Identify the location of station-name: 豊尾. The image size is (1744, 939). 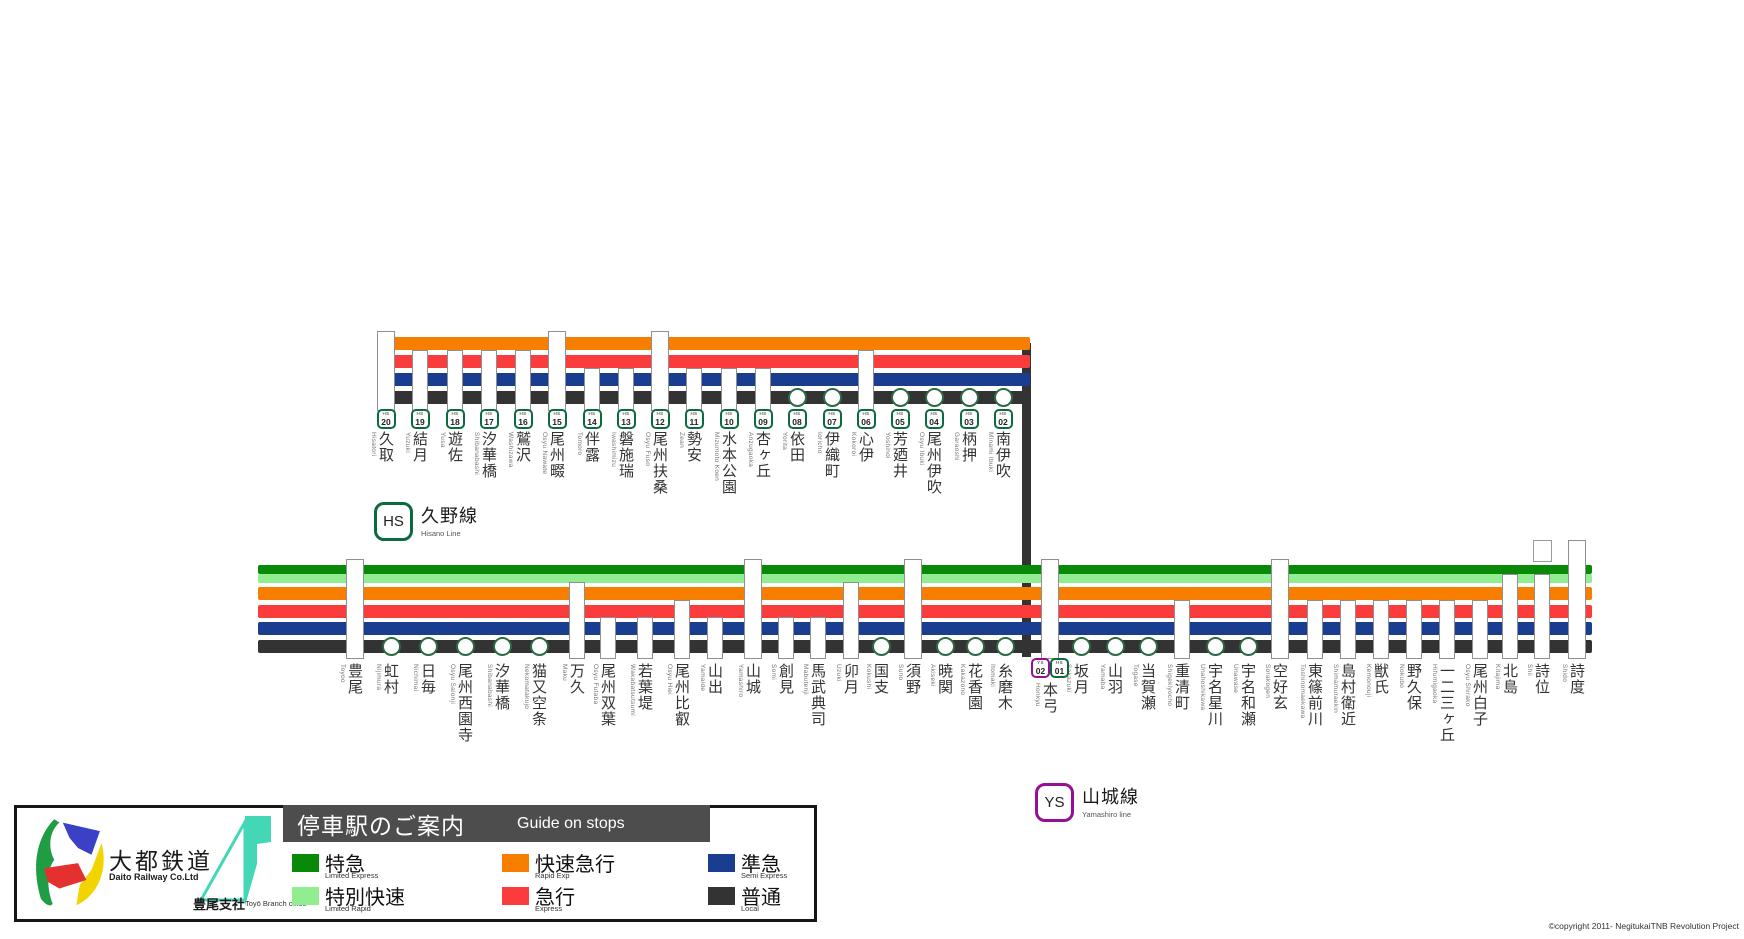
(354, 679).